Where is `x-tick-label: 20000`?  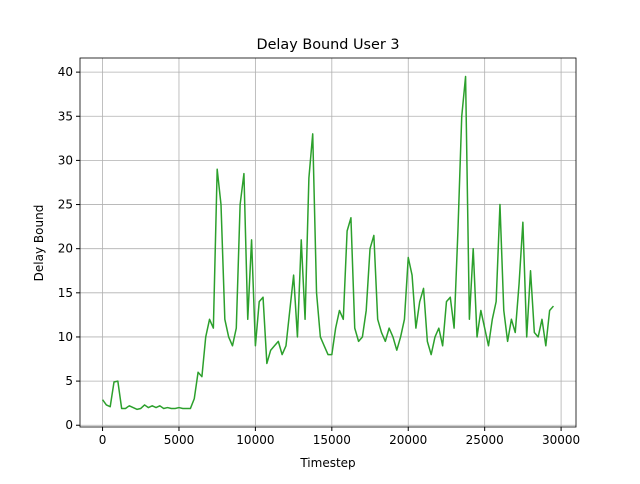
x-tick-label: 20000 is located at coordinates (408, 440).